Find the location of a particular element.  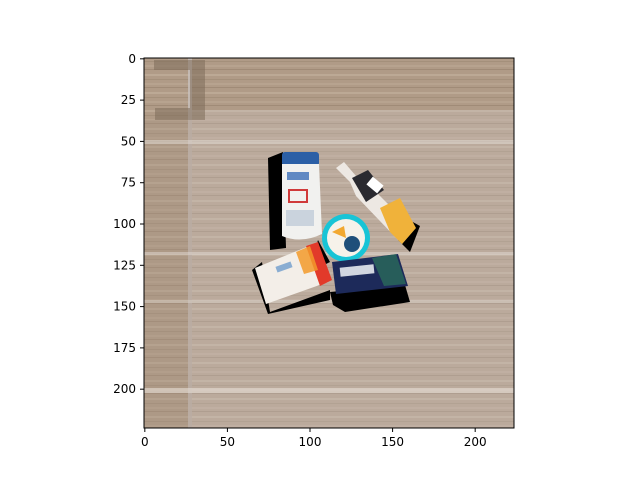

round-tin is located at coordinates (346, 238).